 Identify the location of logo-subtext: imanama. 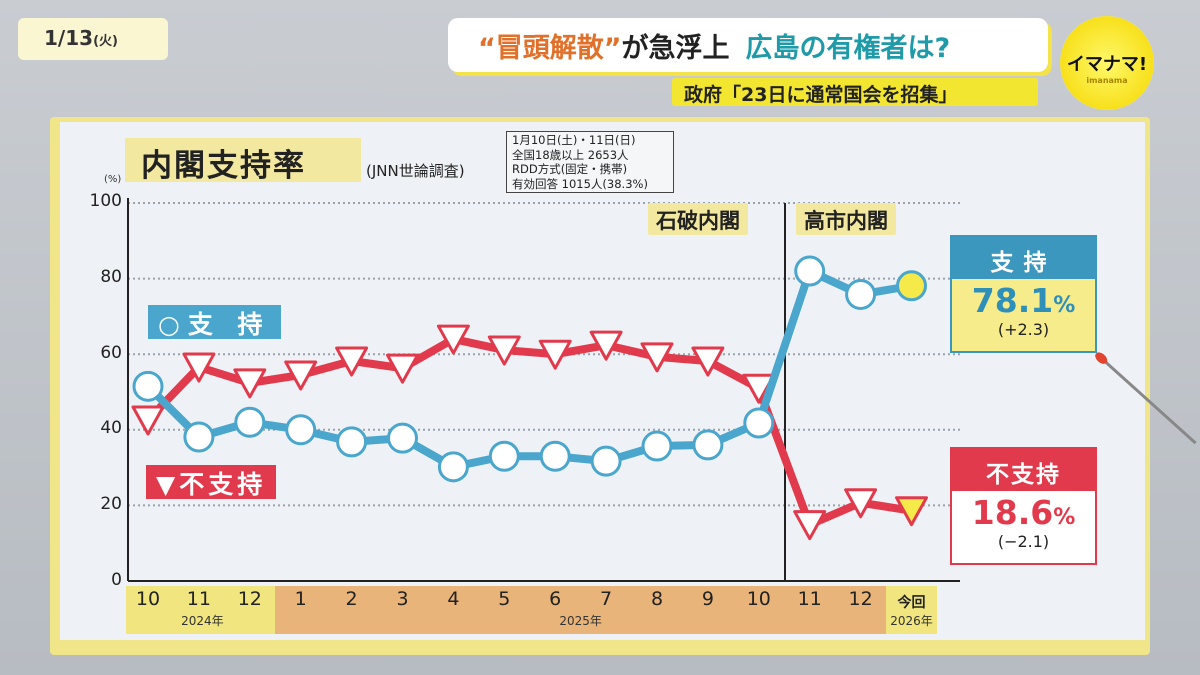
(1107, 80).